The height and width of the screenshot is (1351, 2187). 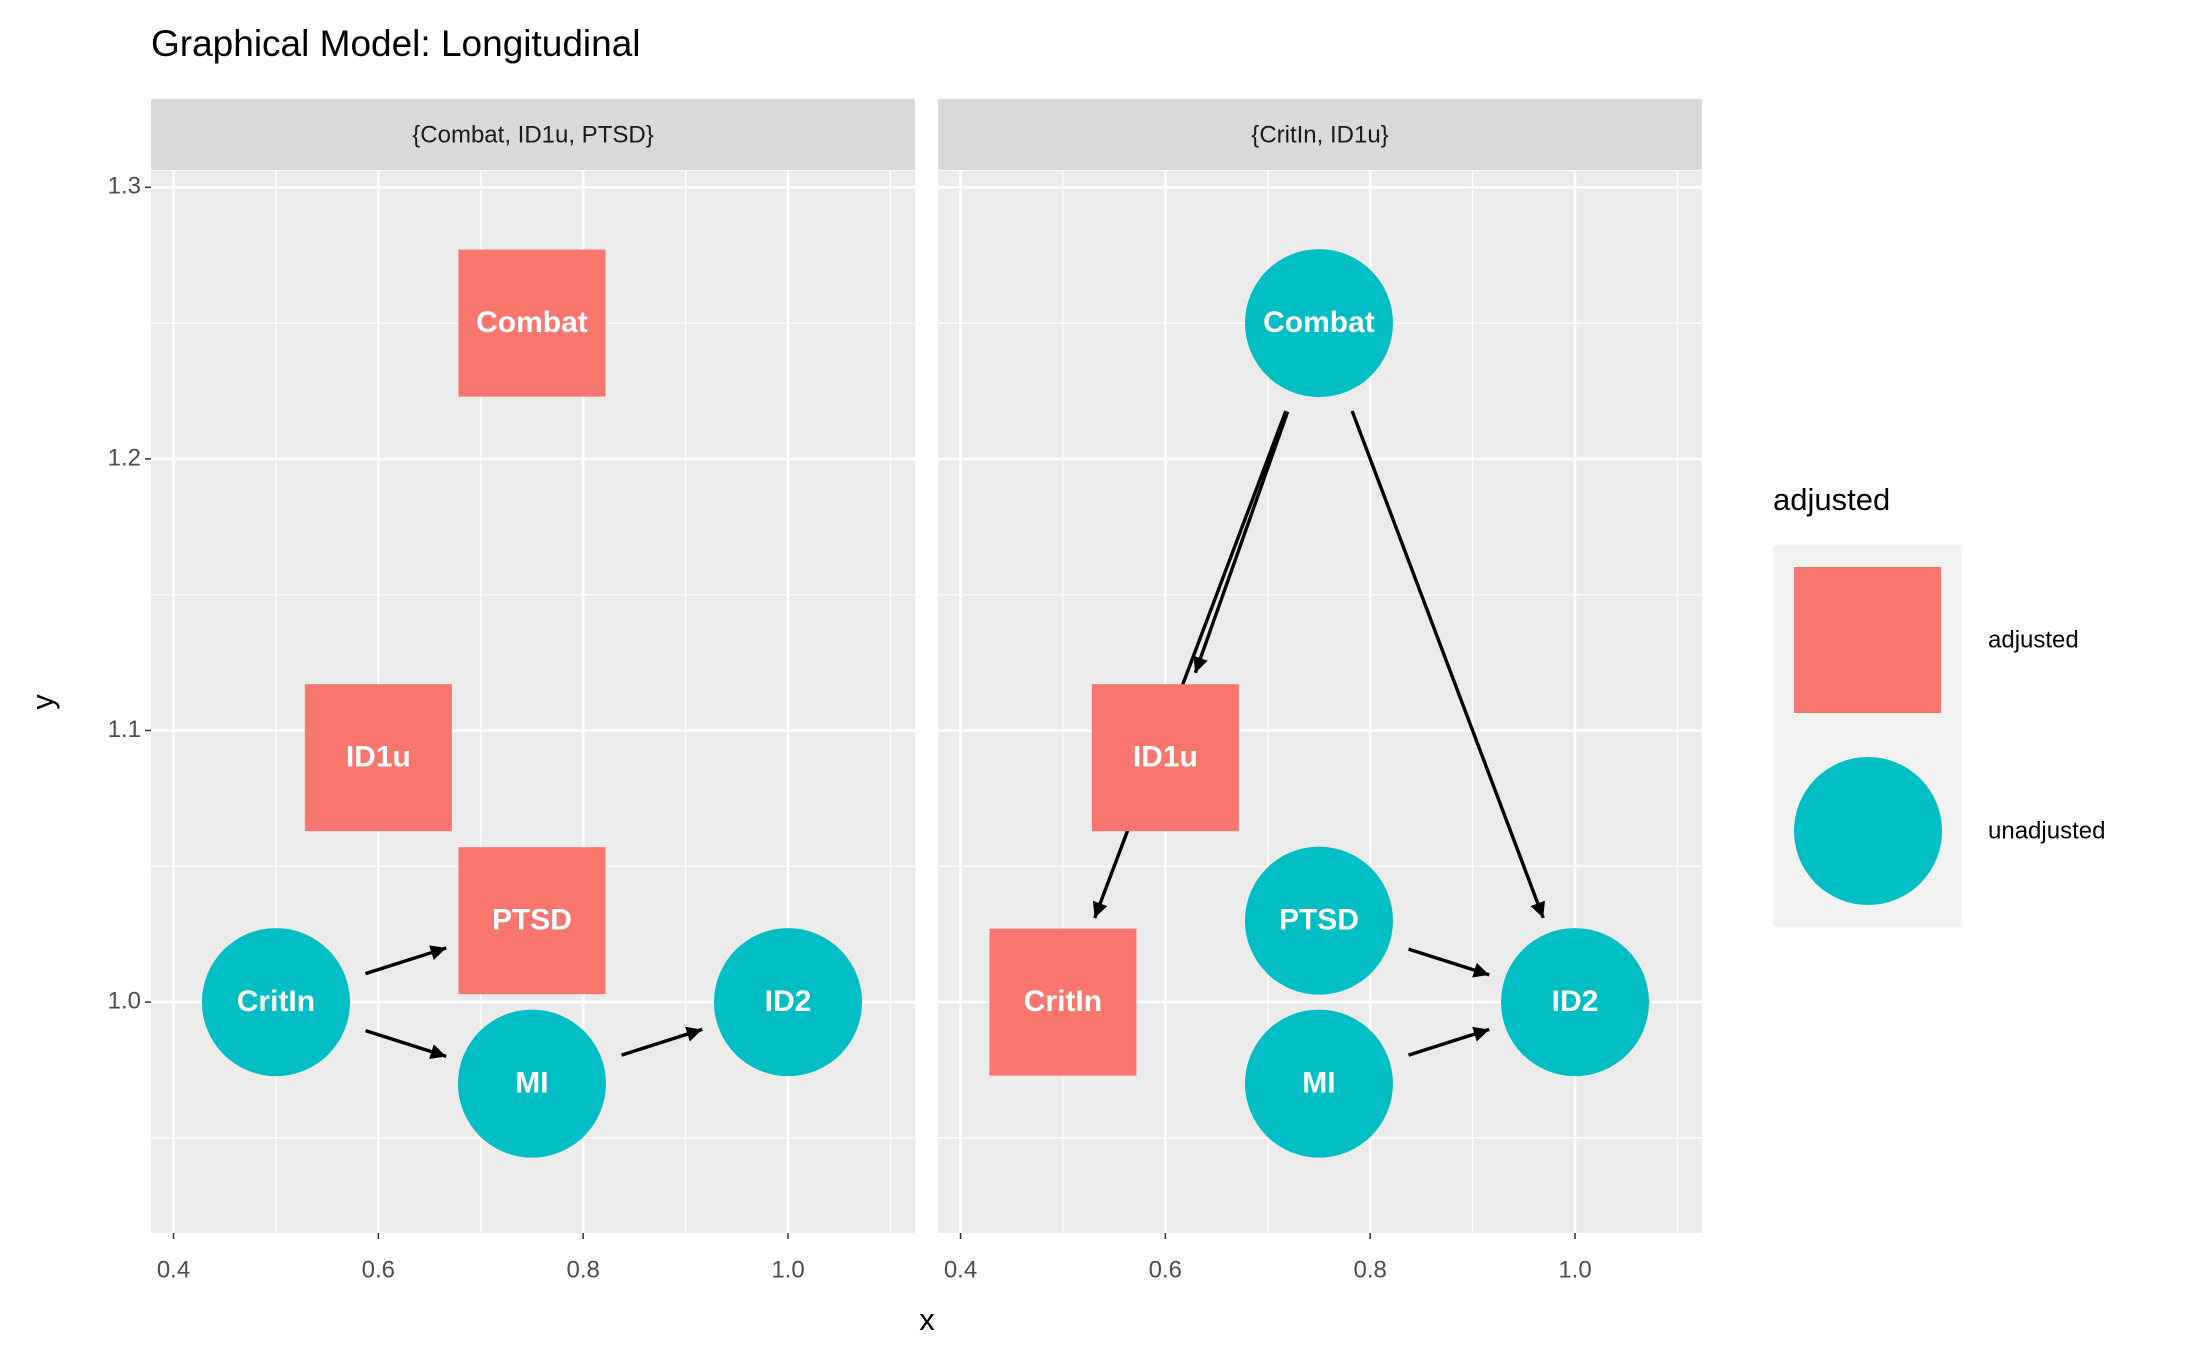 I want to click on y-tick-label: 1.0, so click(x=124, y=1000).